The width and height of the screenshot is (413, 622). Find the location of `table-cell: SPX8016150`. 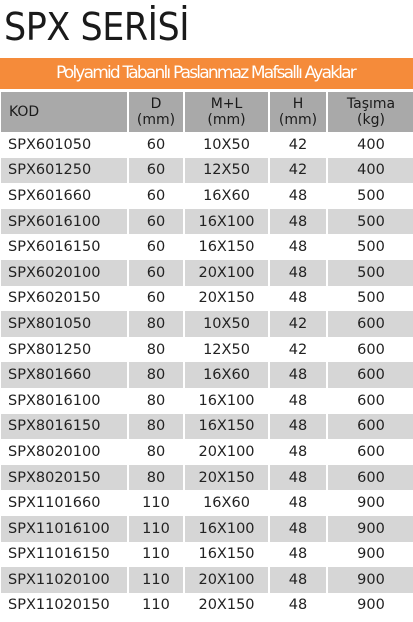

table-cell: SPX8016150 is located at coordinates (64, 426).